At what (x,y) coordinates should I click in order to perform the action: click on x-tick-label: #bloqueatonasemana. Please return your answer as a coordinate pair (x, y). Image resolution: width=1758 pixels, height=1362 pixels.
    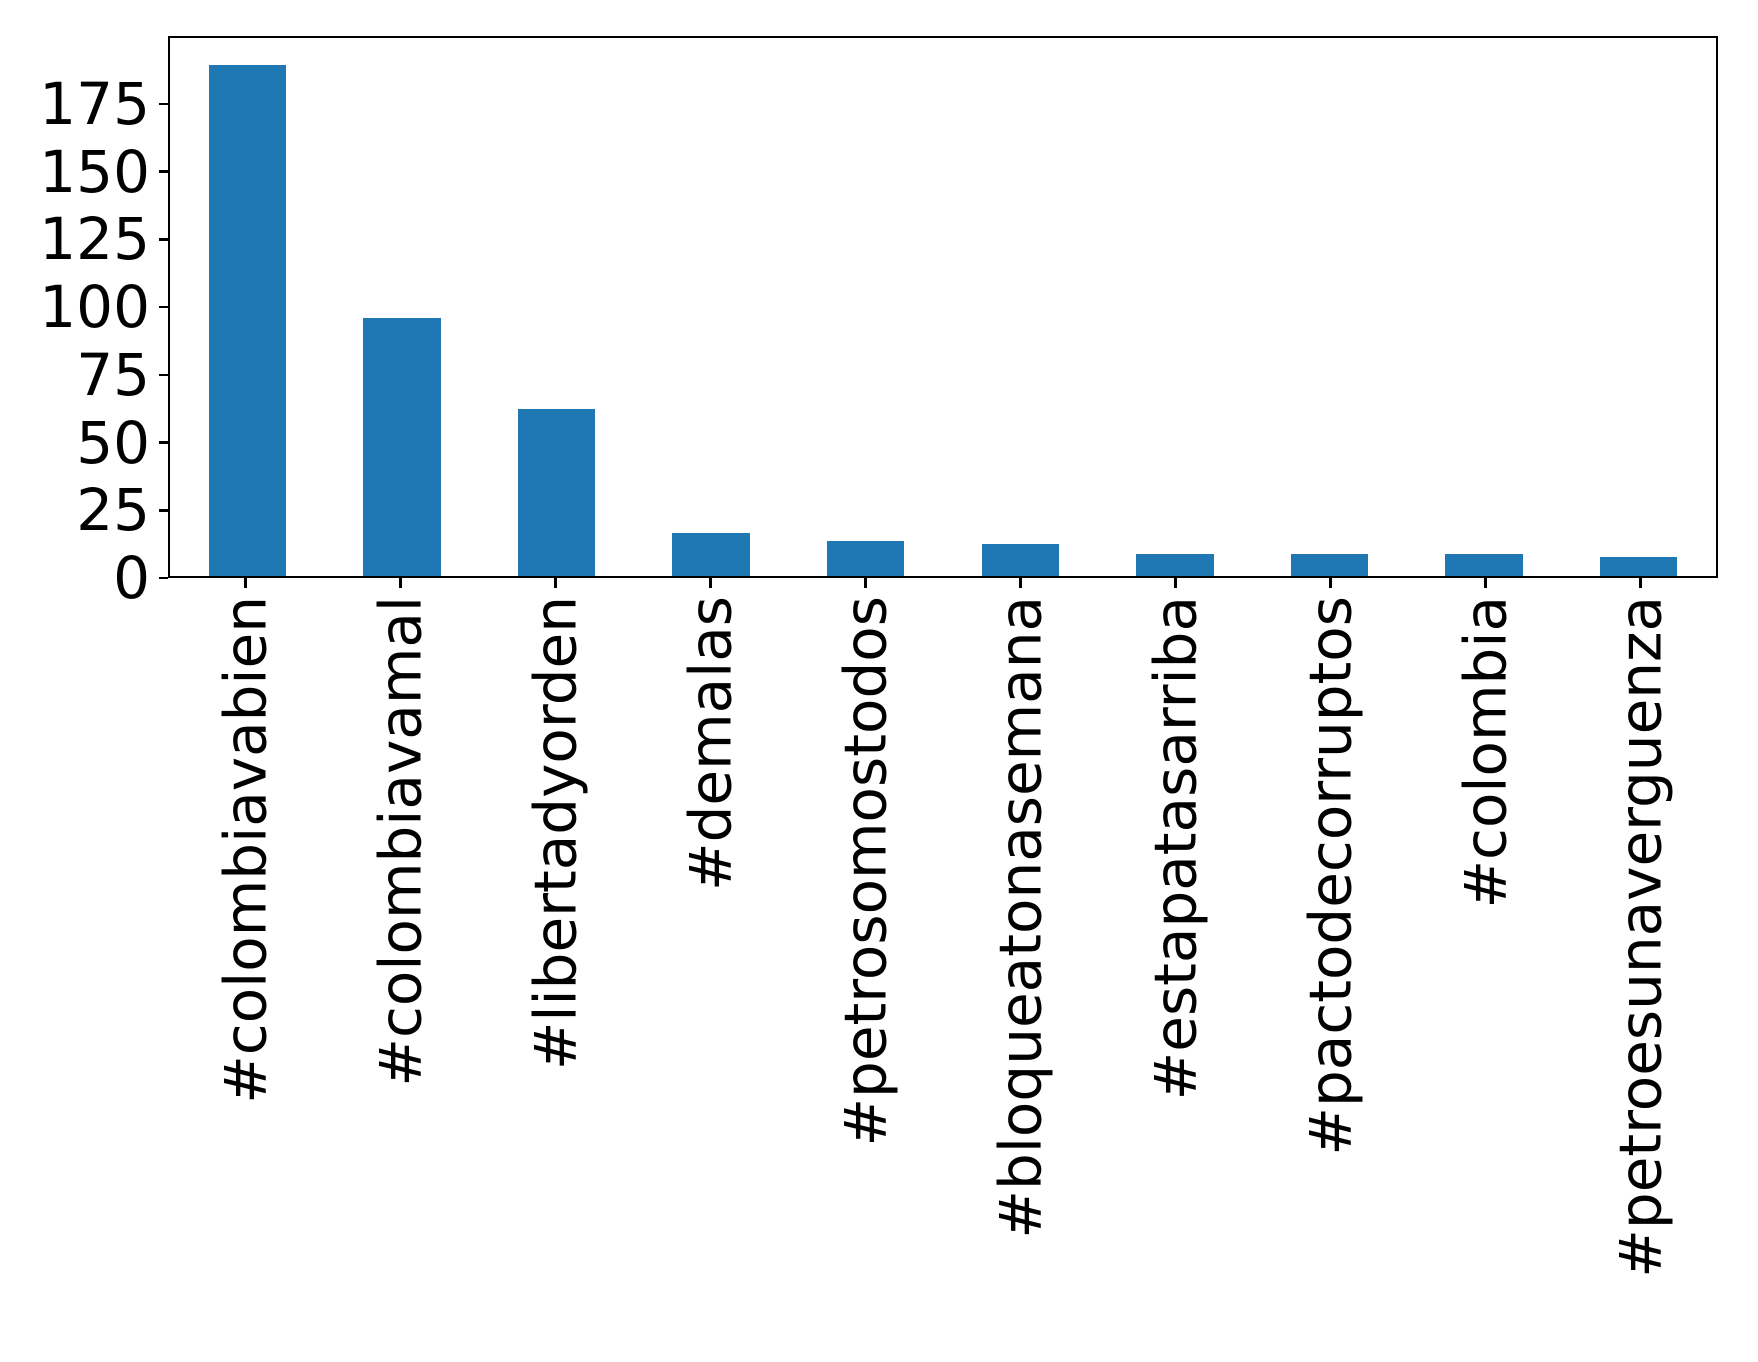
    Looking at the image, I should click on (1020, 917).